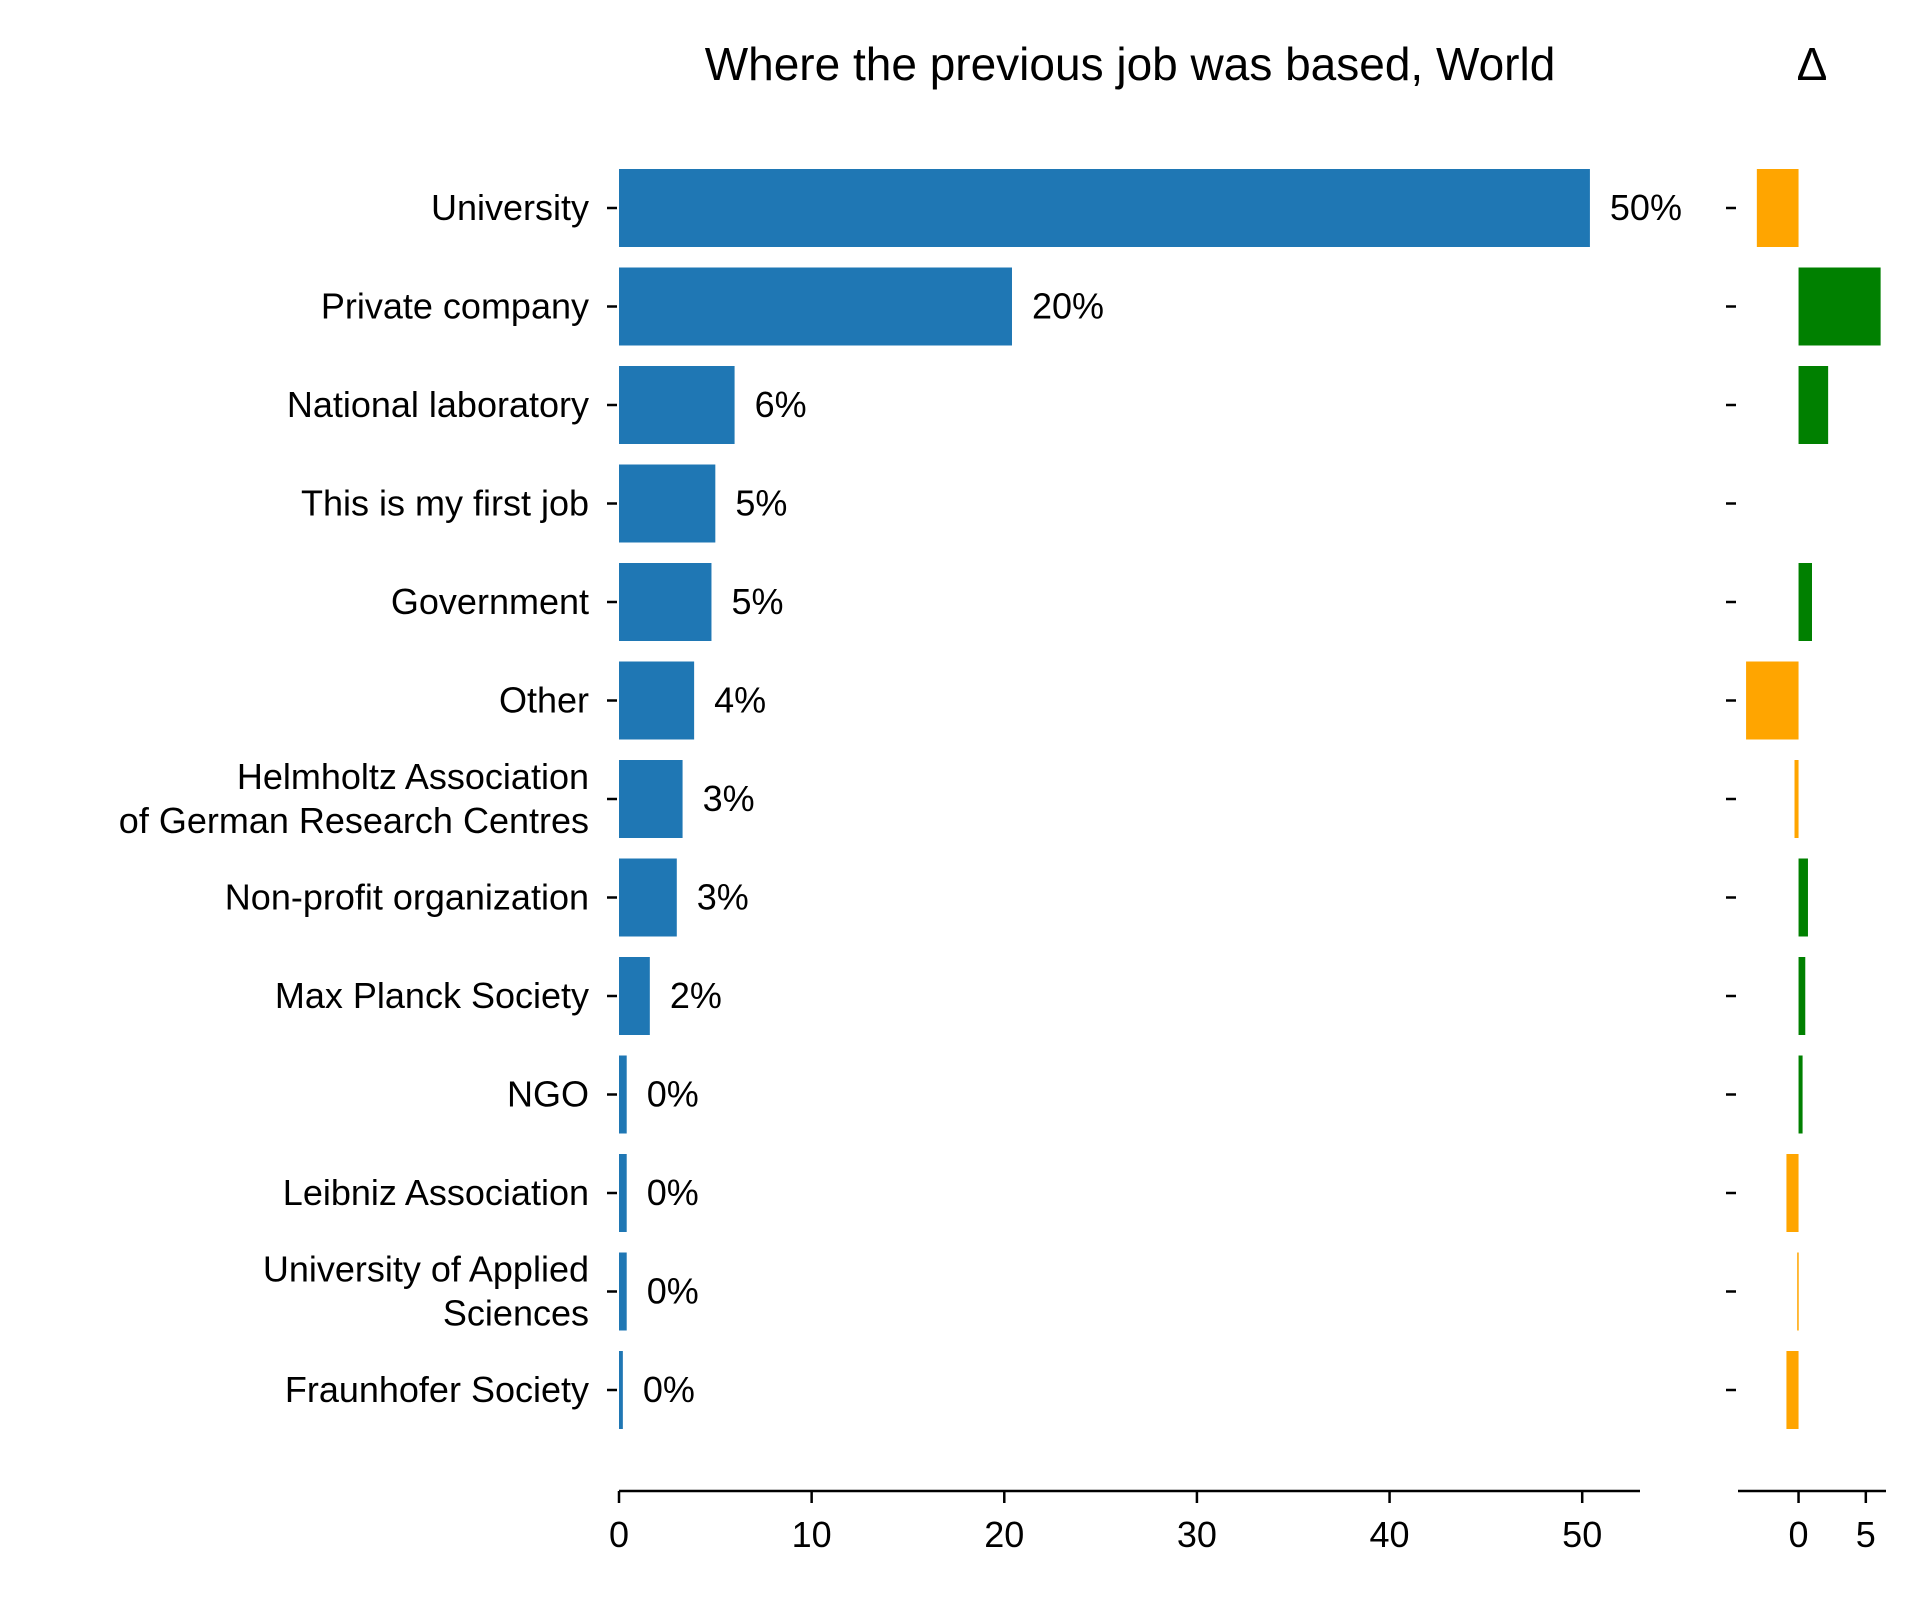 The height and width of the screenshot is (1600, 1920). What do you see at coordinates (1390, 1534) in the screenshot?
I see `x-tick-label: 40` at bounding box center [1390, 1534].